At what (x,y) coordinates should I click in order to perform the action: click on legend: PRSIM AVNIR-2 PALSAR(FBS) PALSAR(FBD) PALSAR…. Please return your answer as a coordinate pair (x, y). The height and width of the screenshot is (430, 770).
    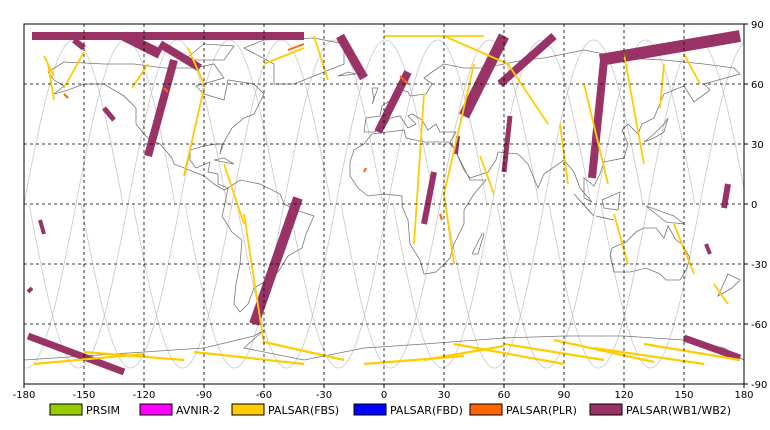
    Looking at the image, I should click on (390, 410).